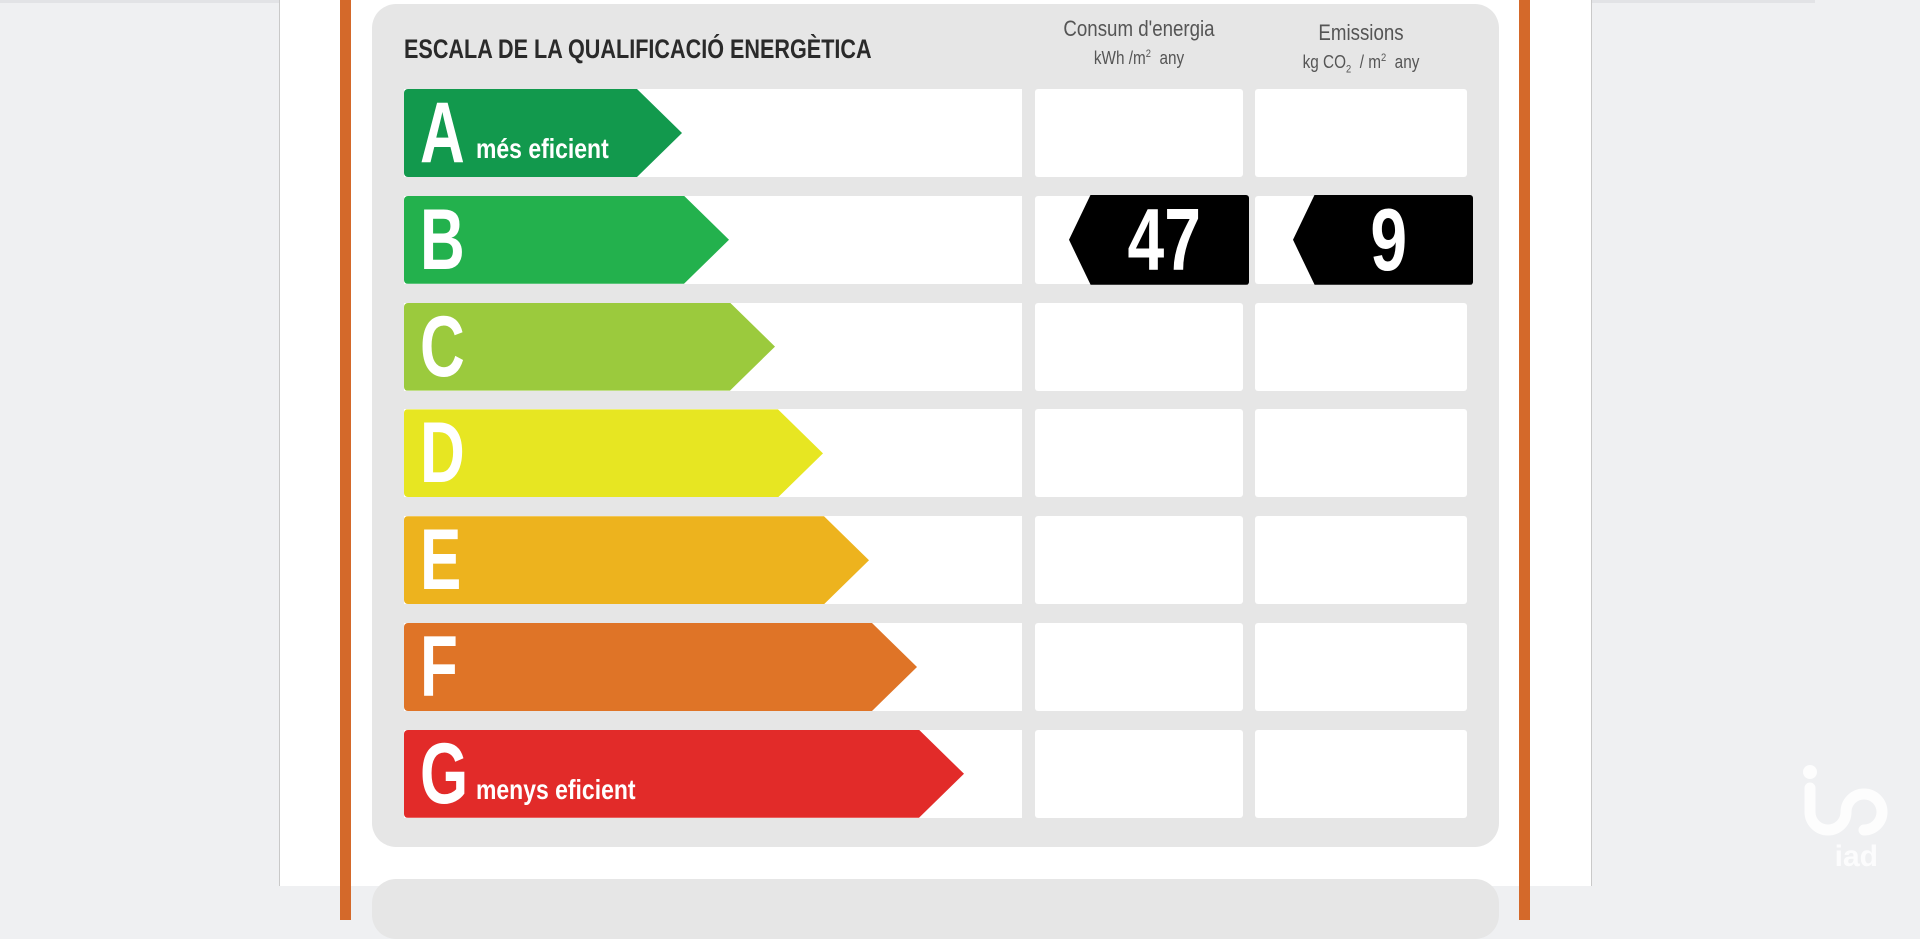 Image resolution: width=1920 pixels, height=939 pixels. Describe the element at coordinates (442, 239) in the screenshot. I see `rating-letter: B` at that location.